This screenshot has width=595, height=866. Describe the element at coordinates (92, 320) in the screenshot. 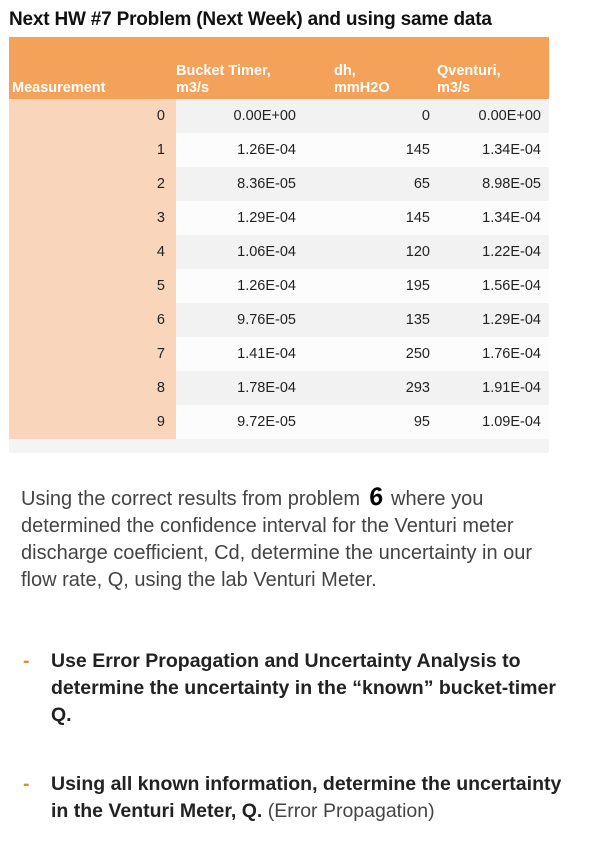

I see `cell-measurement: 6` at that location.